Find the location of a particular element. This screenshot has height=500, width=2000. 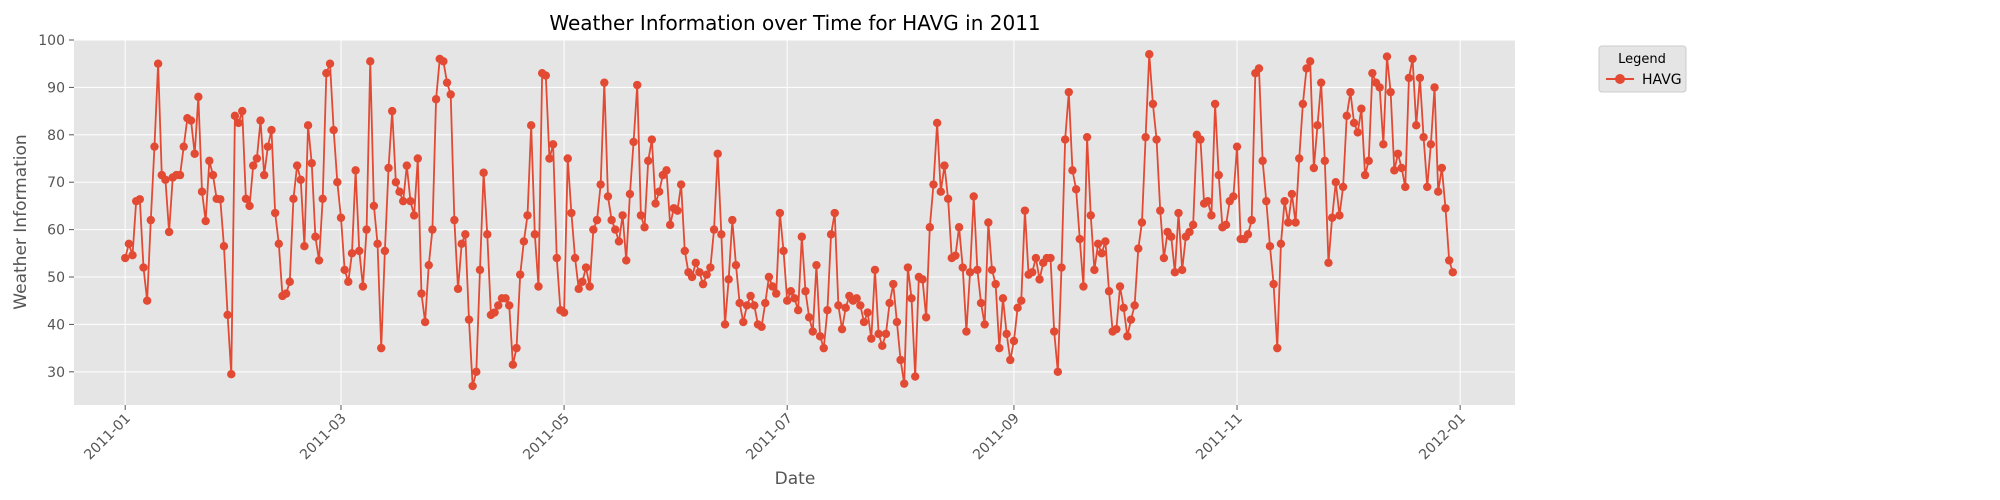

x-tick-label: 2011-11 is located at coordinates (1219, 437).